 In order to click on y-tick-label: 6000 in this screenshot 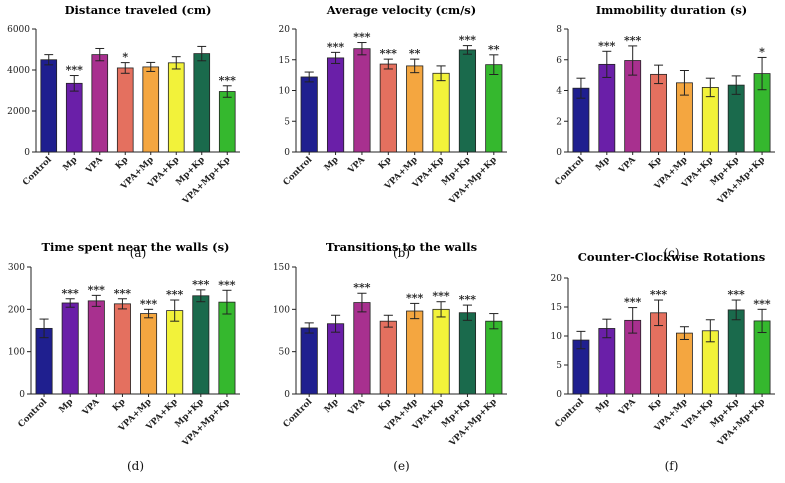, I will do `click(18, 30)`.